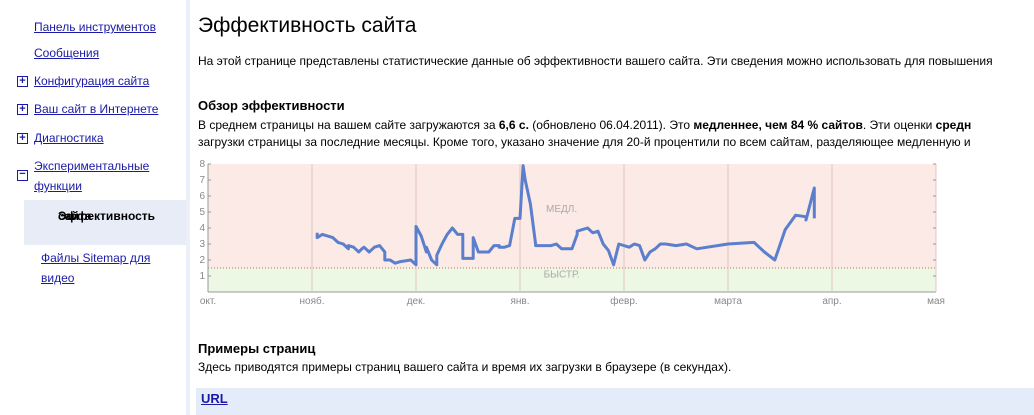  I want to click on fast-zone, so click(572, 280).